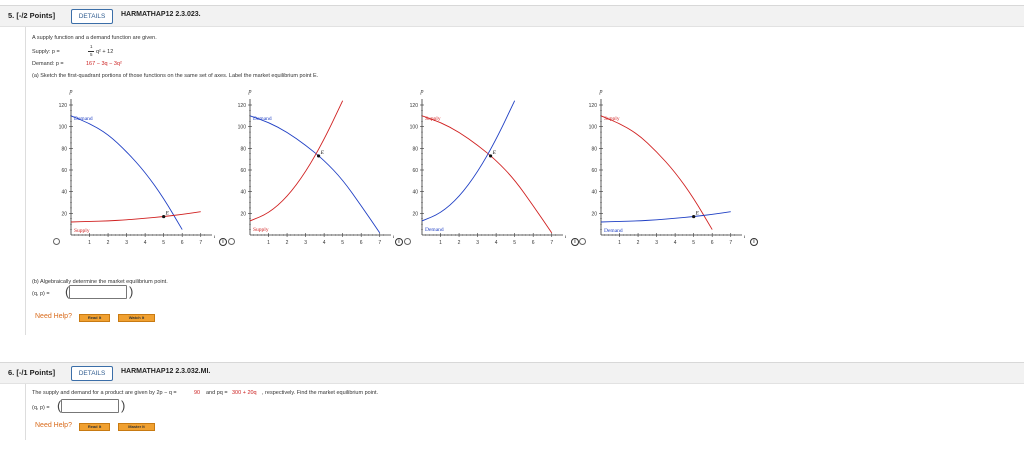  I want to click on answer-label-q6: (q, p) =, so click(41, 408).